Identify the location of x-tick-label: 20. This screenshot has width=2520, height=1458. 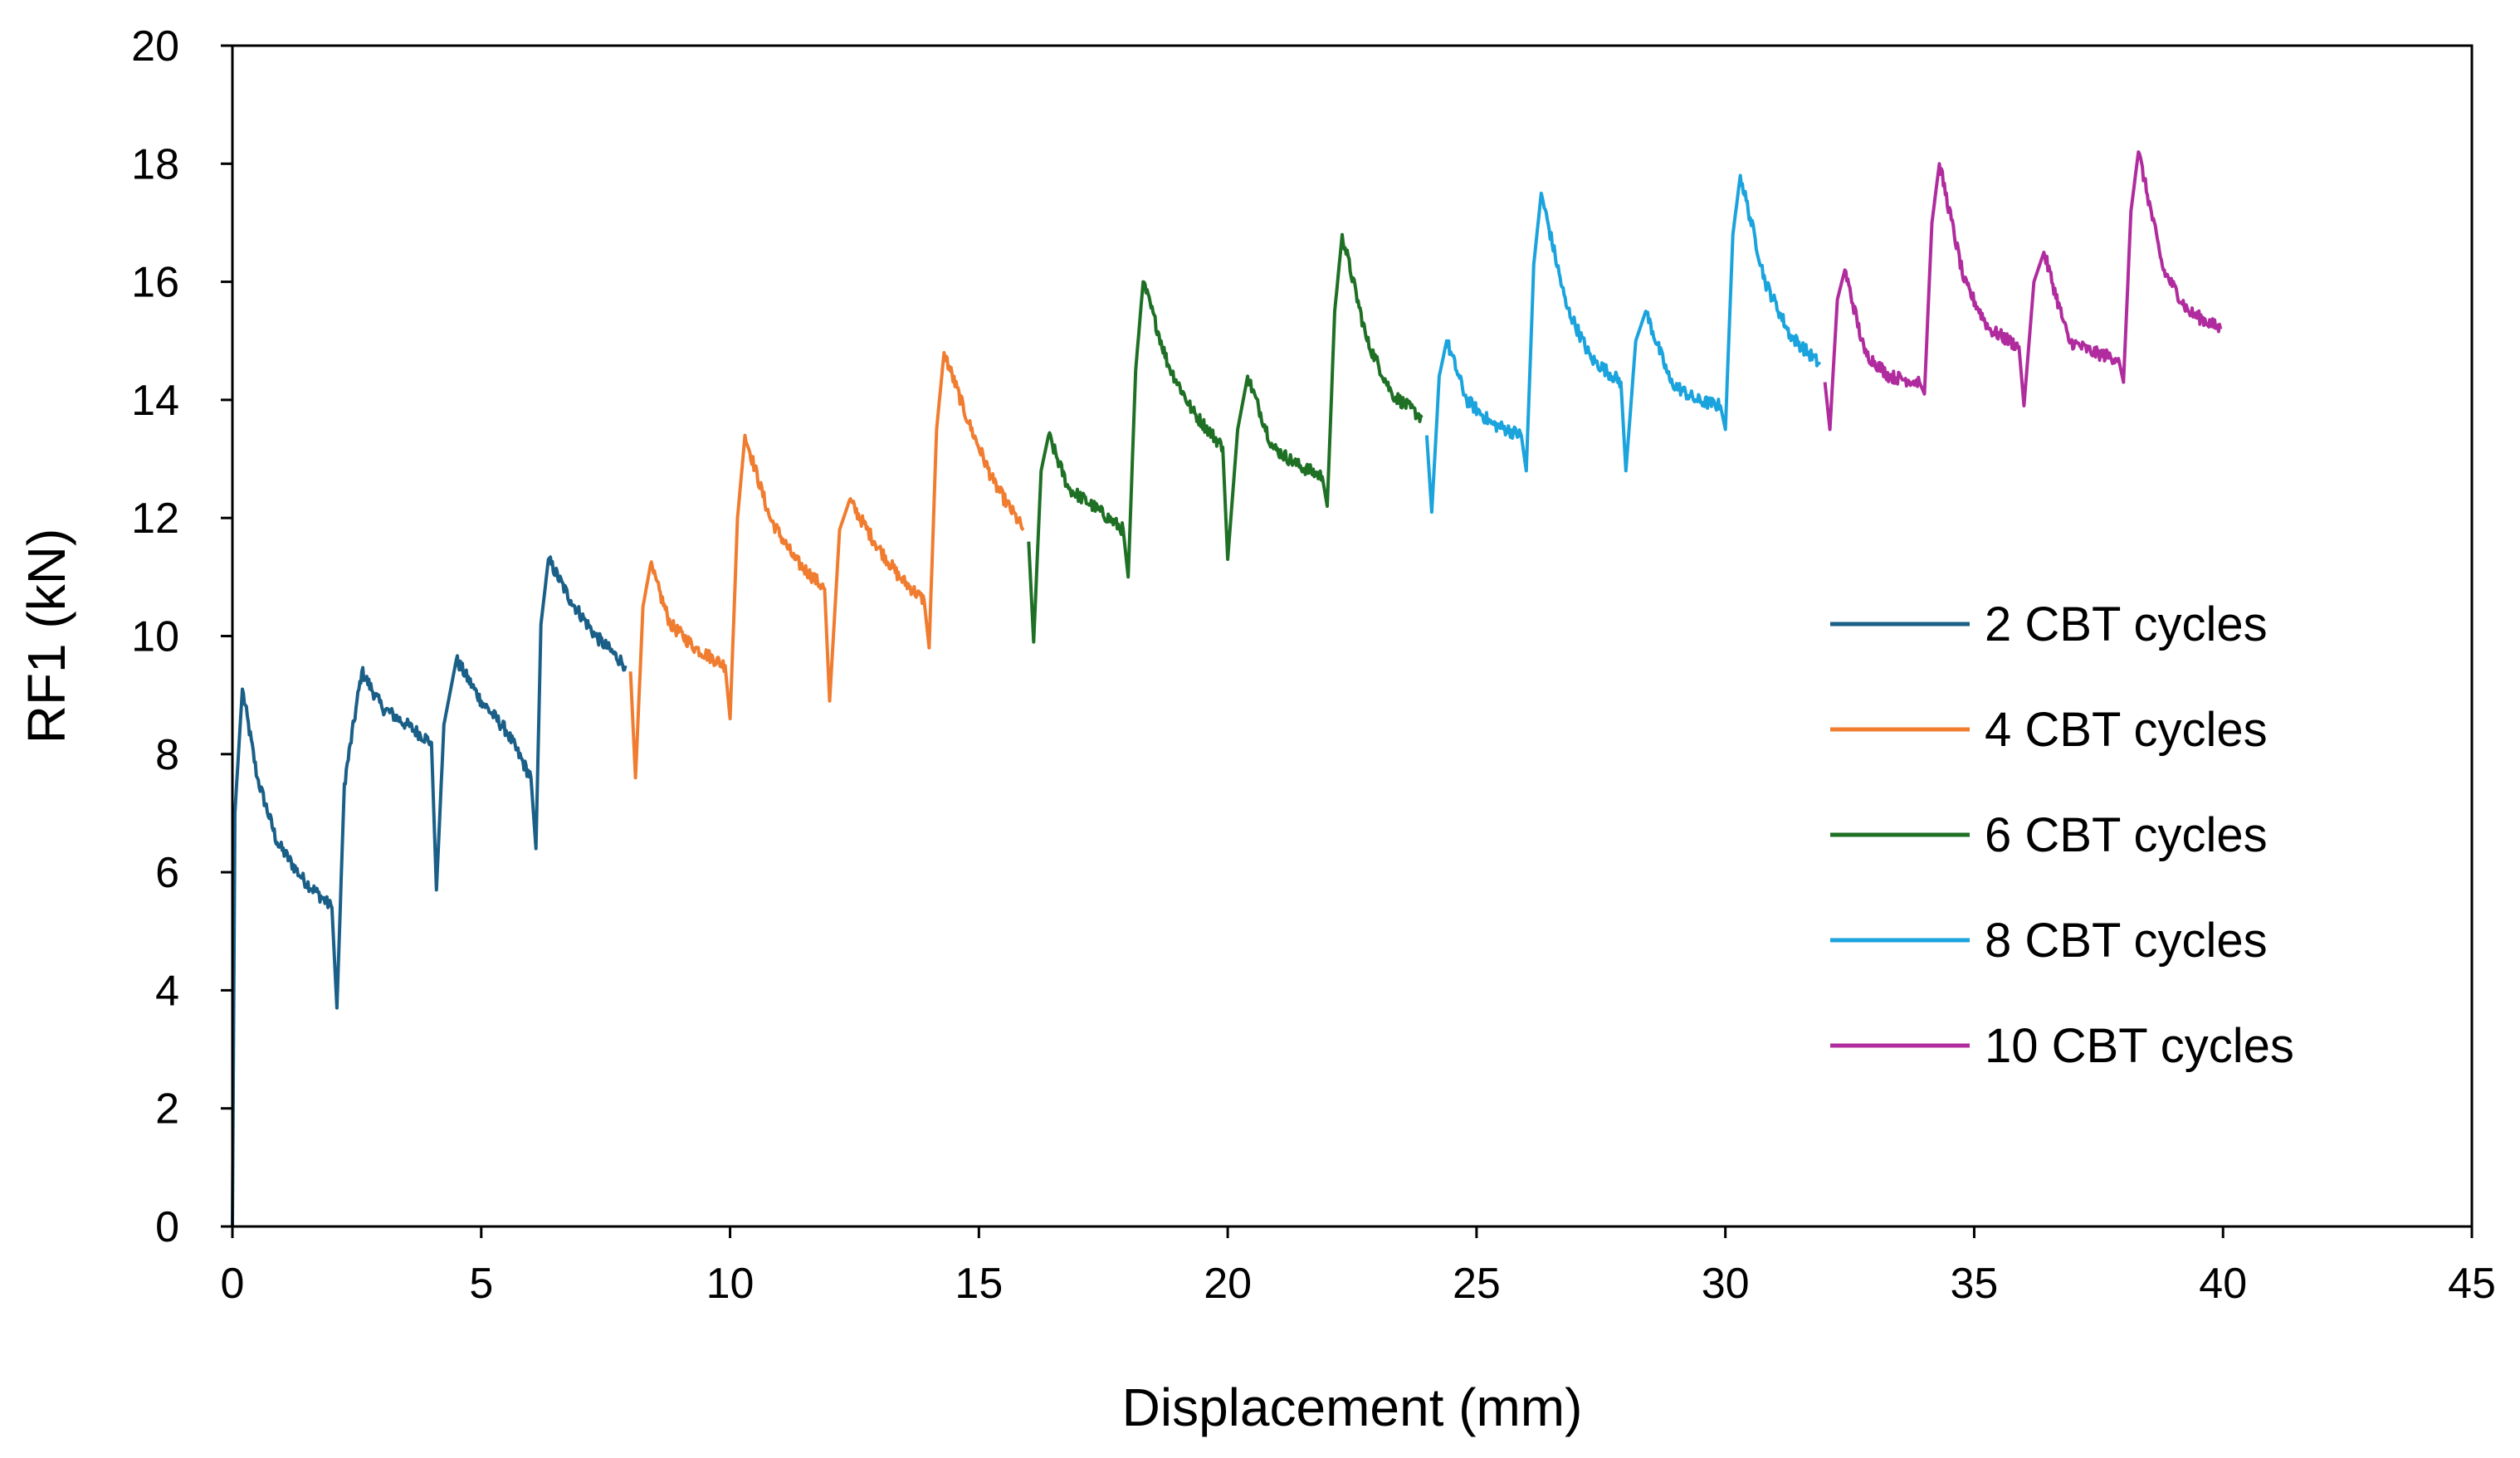
(1228, 1284).